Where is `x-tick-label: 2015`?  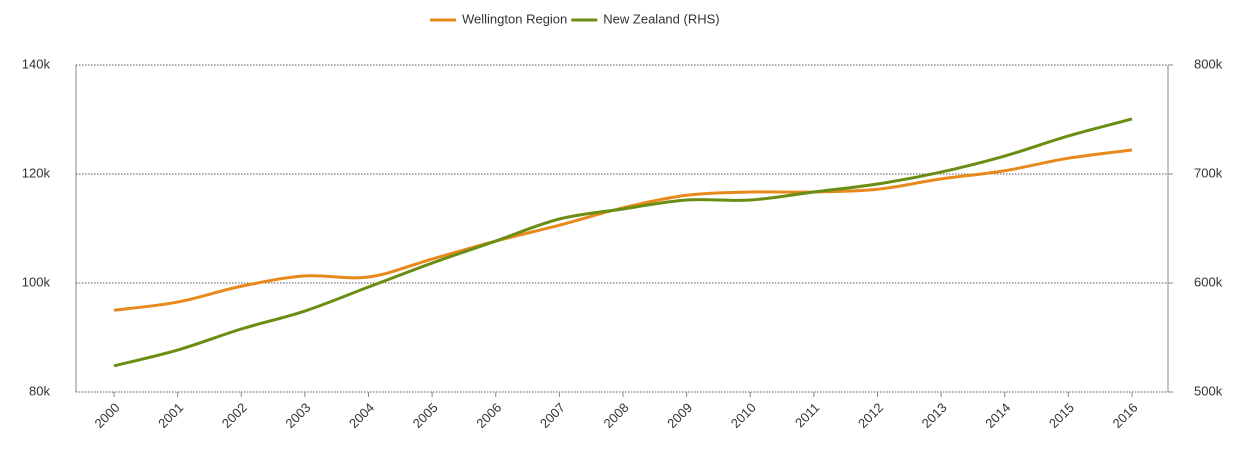
x-tick-label: 2015 is located at coordinates (1061, 415).